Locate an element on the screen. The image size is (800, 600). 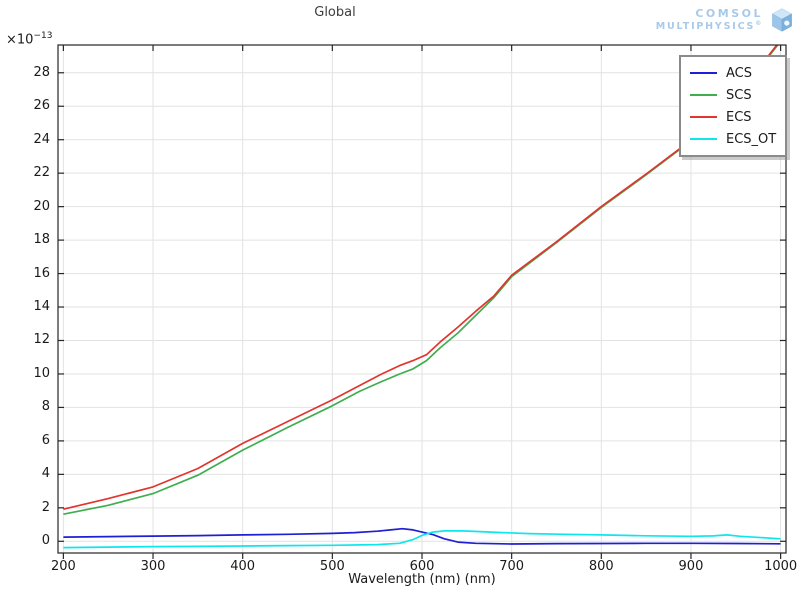
y-axis-multiplier: ×10⁻¹³ is located at coordinates (29, 39).